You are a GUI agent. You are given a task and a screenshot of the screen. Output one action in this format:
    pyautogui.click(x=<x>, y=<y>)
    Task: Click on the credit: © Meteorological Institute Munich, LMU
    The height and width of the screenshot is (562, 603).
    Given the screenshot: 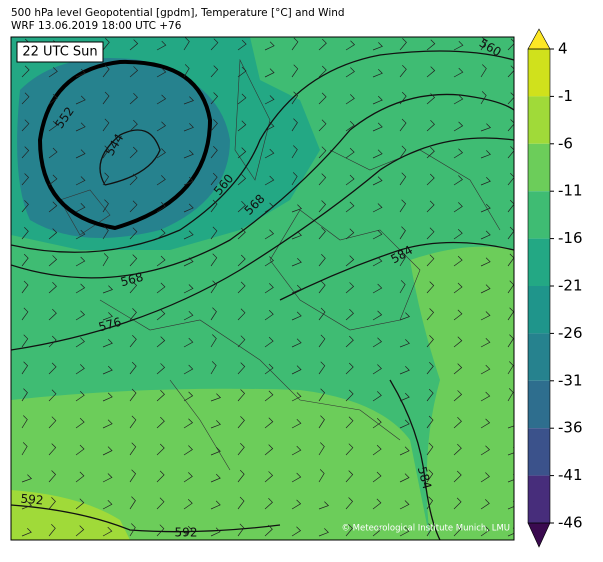 What is the action you would take?
    pyautogui.click(x=425, y=529)
    